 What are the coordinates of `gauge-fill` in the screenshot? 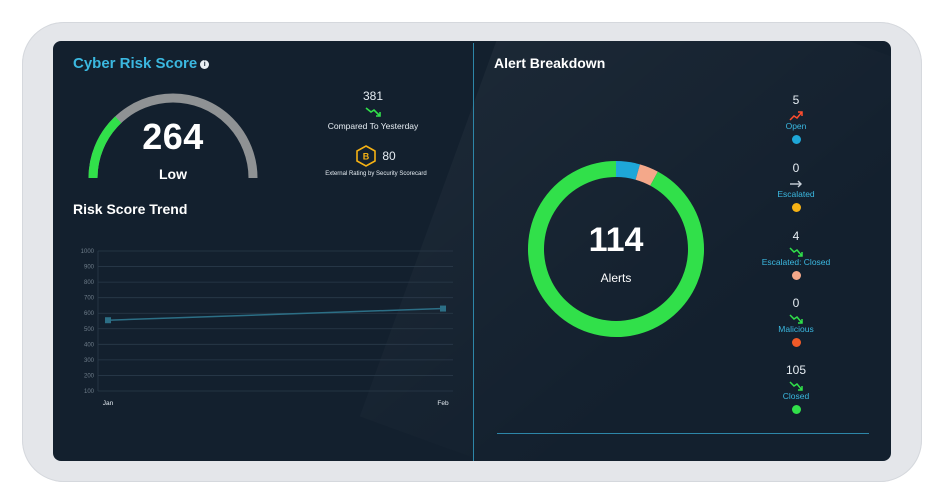 It's located at (105, 147).